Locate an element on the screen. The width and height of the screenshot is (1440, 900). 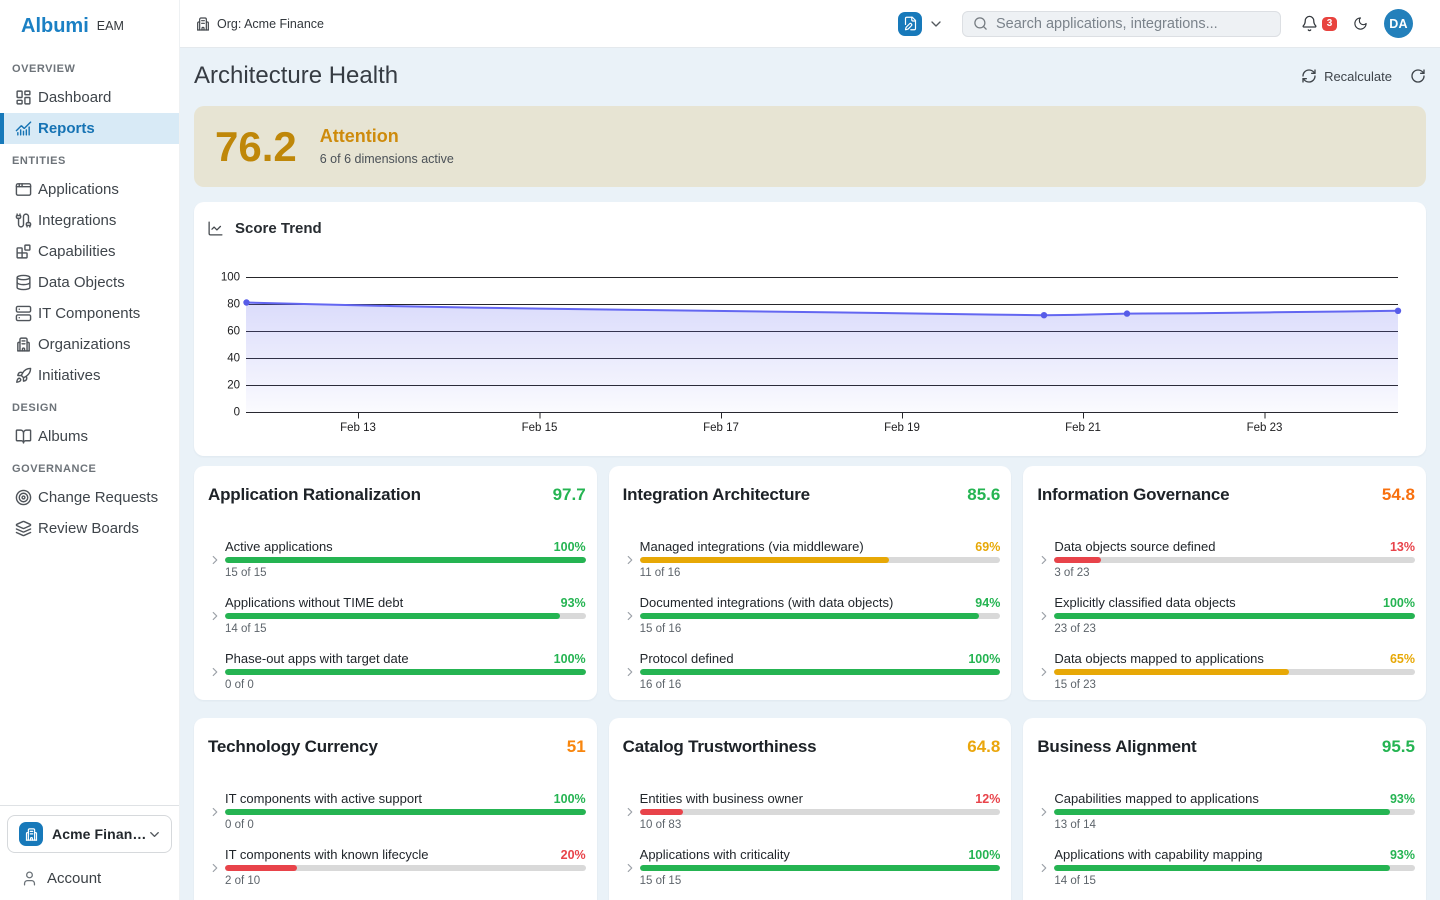
svg-text: 20 is located at coordinates (233, 386).